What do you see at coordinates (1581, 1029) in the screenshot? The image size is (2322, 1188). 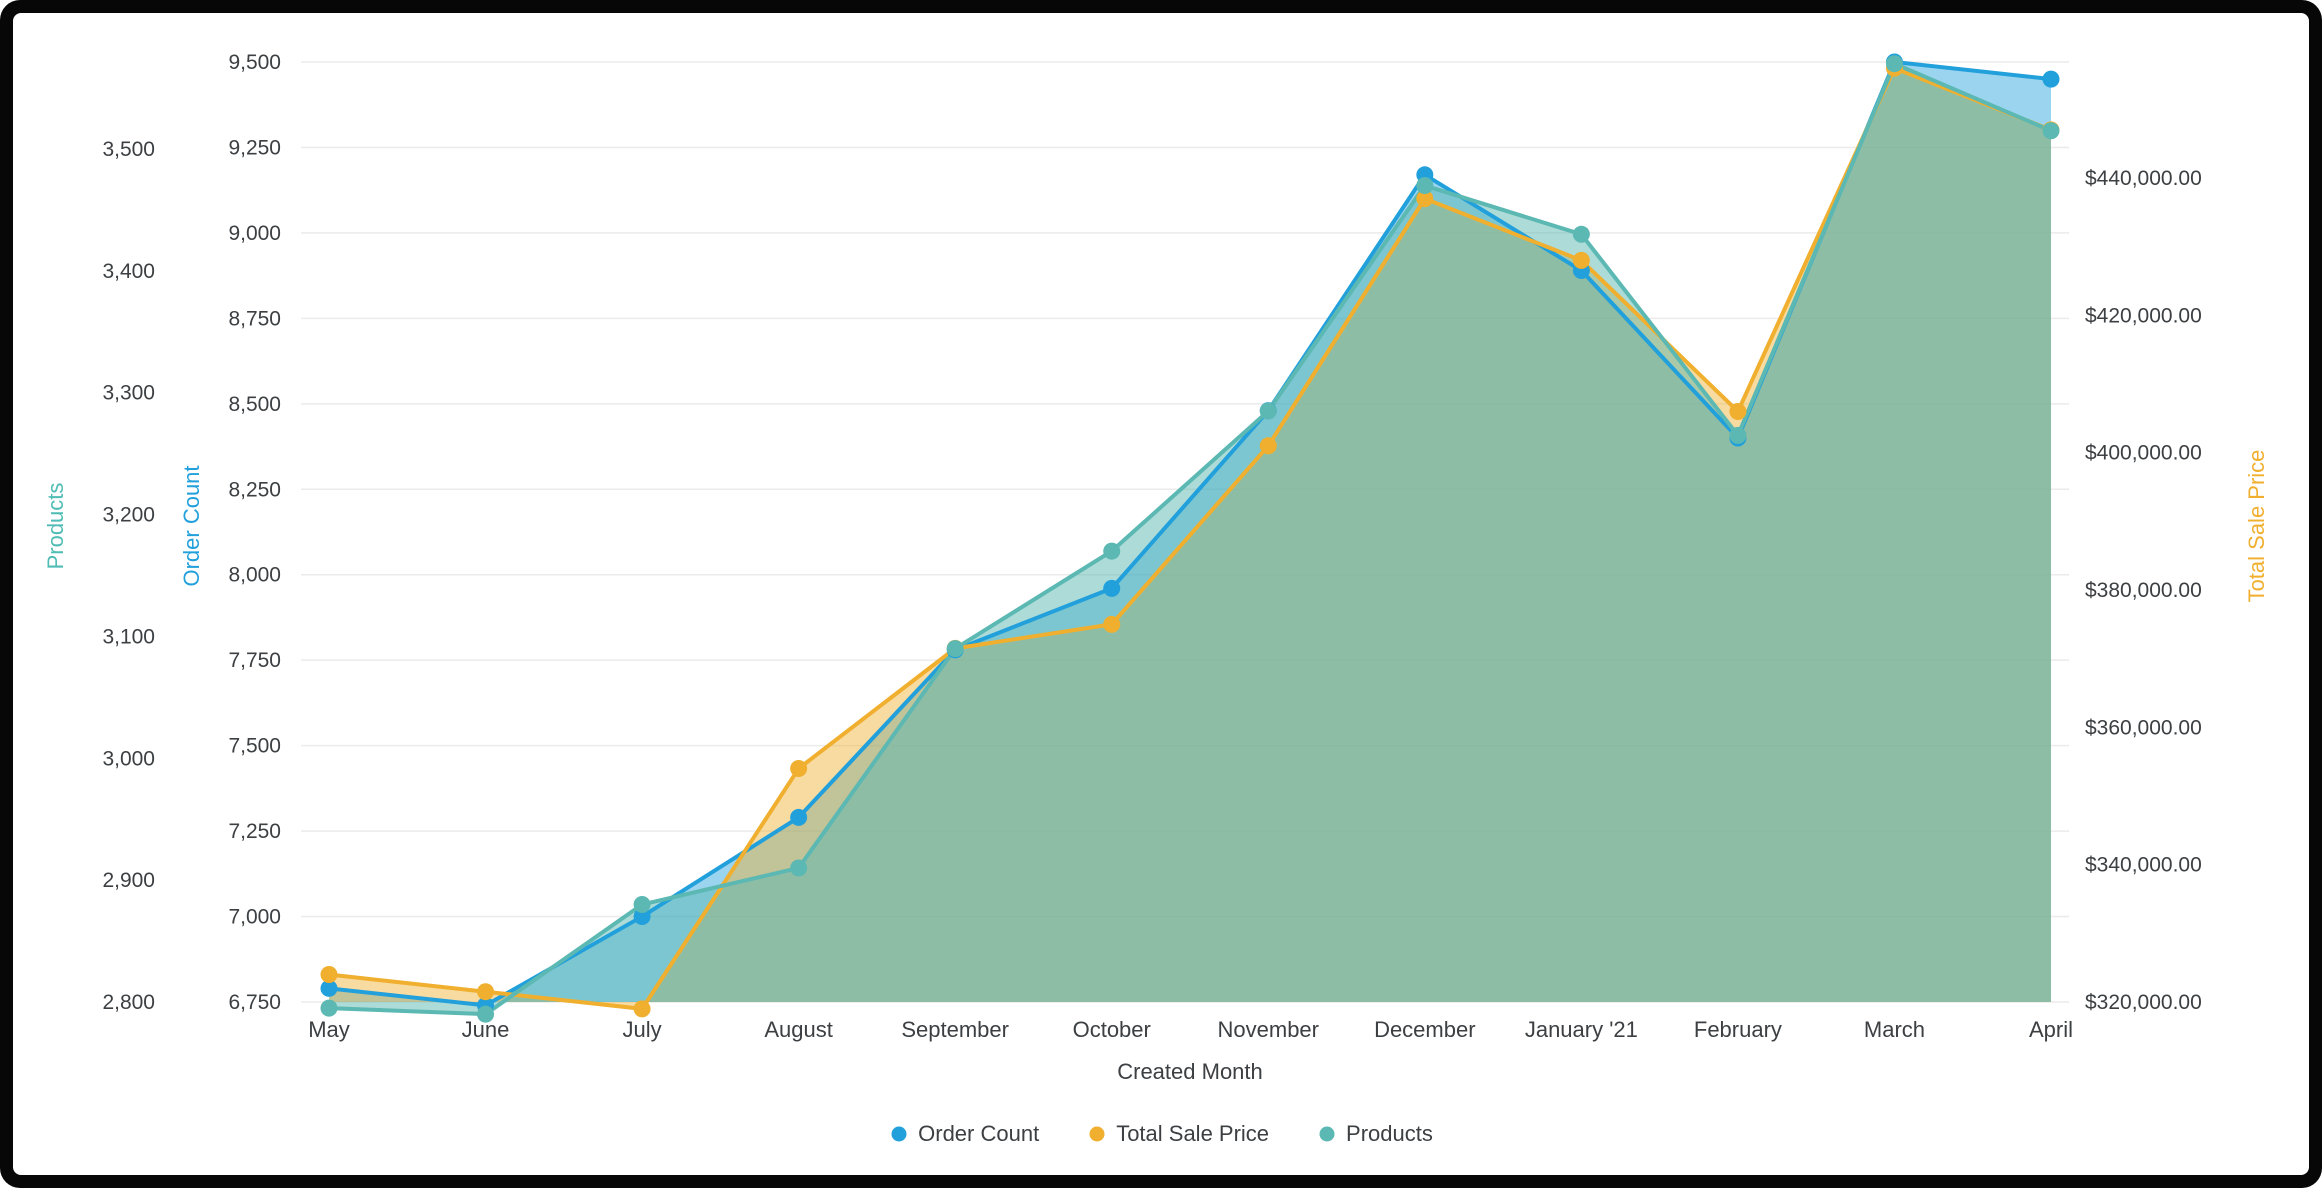 I see `x-tick-label: January '21` at bounding box center [1581, 1029].